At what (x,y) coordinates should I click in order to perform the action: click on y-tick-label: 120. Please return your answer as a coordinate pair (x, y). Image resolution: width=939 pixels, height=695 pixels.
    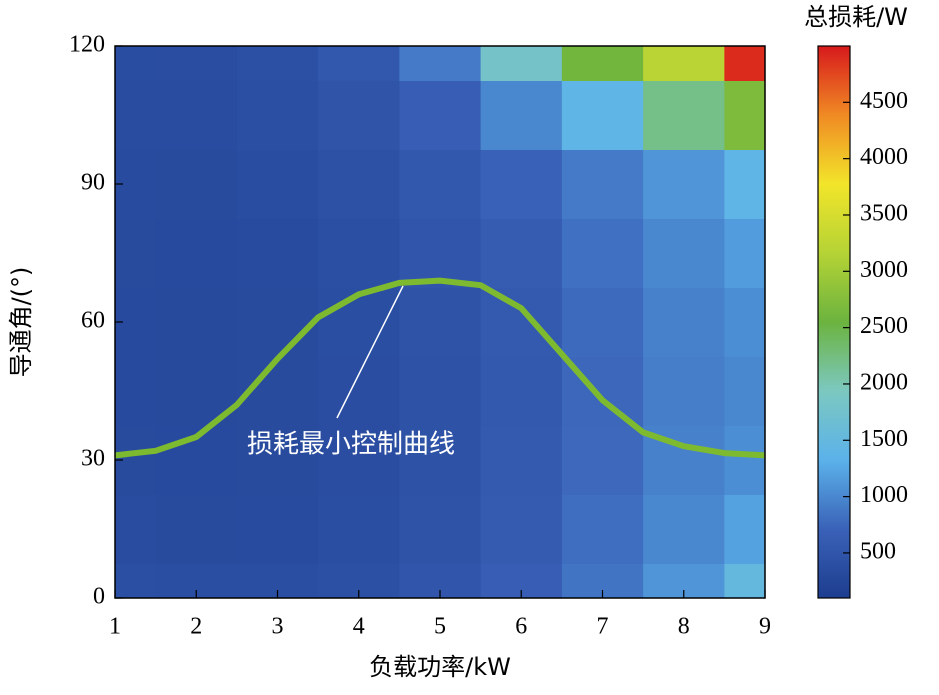
    Looking at the image, I should click on (87, 45).